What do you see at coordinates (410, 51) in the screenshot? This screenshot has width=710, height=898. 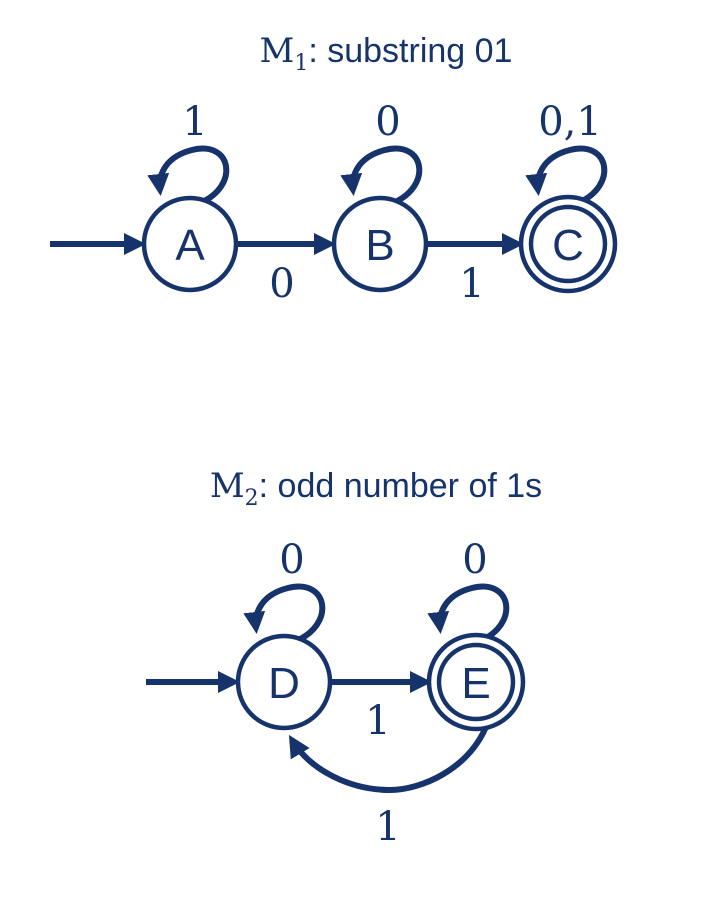 I see `machine-m1-title-rest: : substring 01` at bounding box center [410, 51].